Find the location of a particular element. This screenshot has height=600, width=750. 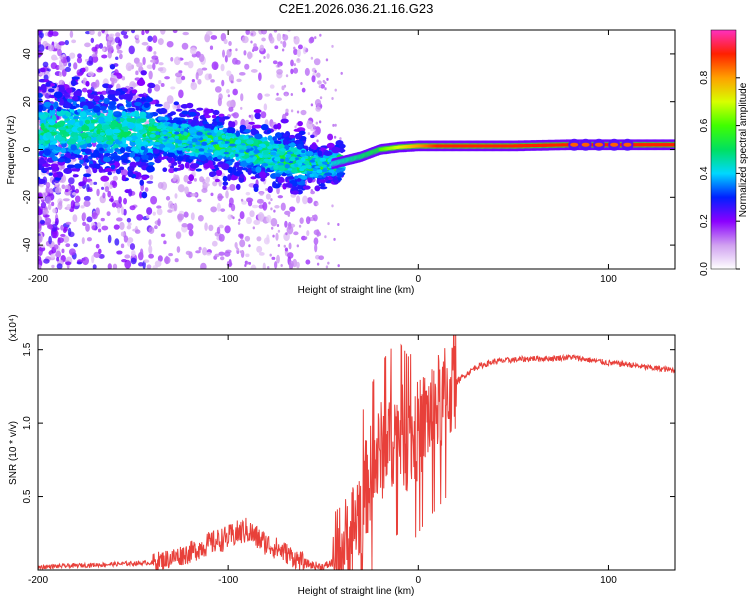

colorbar-tick-label: 0.4 is located at coordinates (704, 173).